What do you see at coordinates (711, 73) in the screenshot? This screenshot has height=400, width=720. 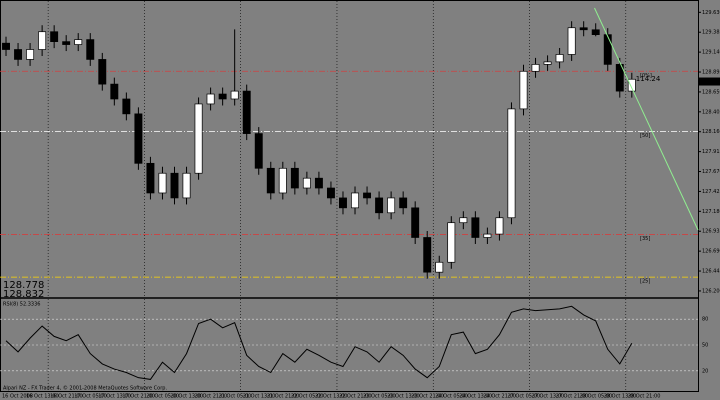 I see `y-tick-label: 128.895` at bounding box center [711, 73].